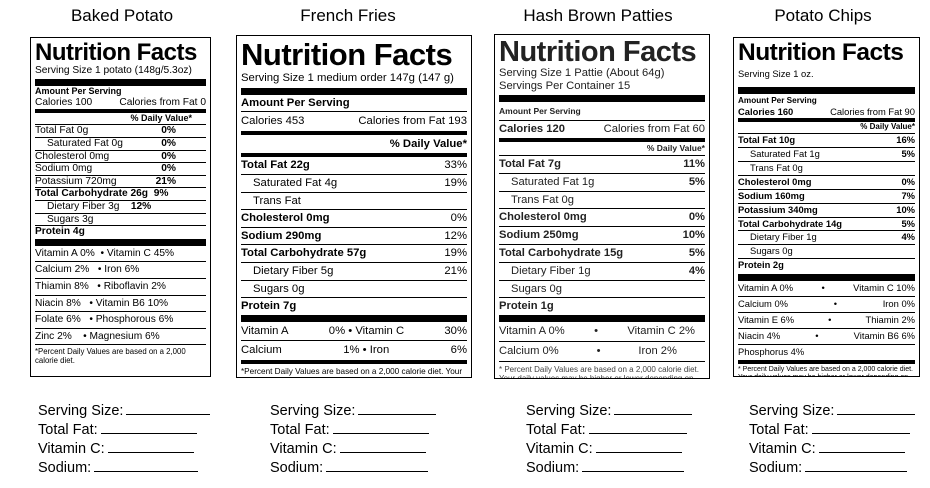  What do you see at coordinates (354, 166) in the screenshot?
I see `total-fat-row: Total Fat 22g 33%` at bounding box center [354, 166].